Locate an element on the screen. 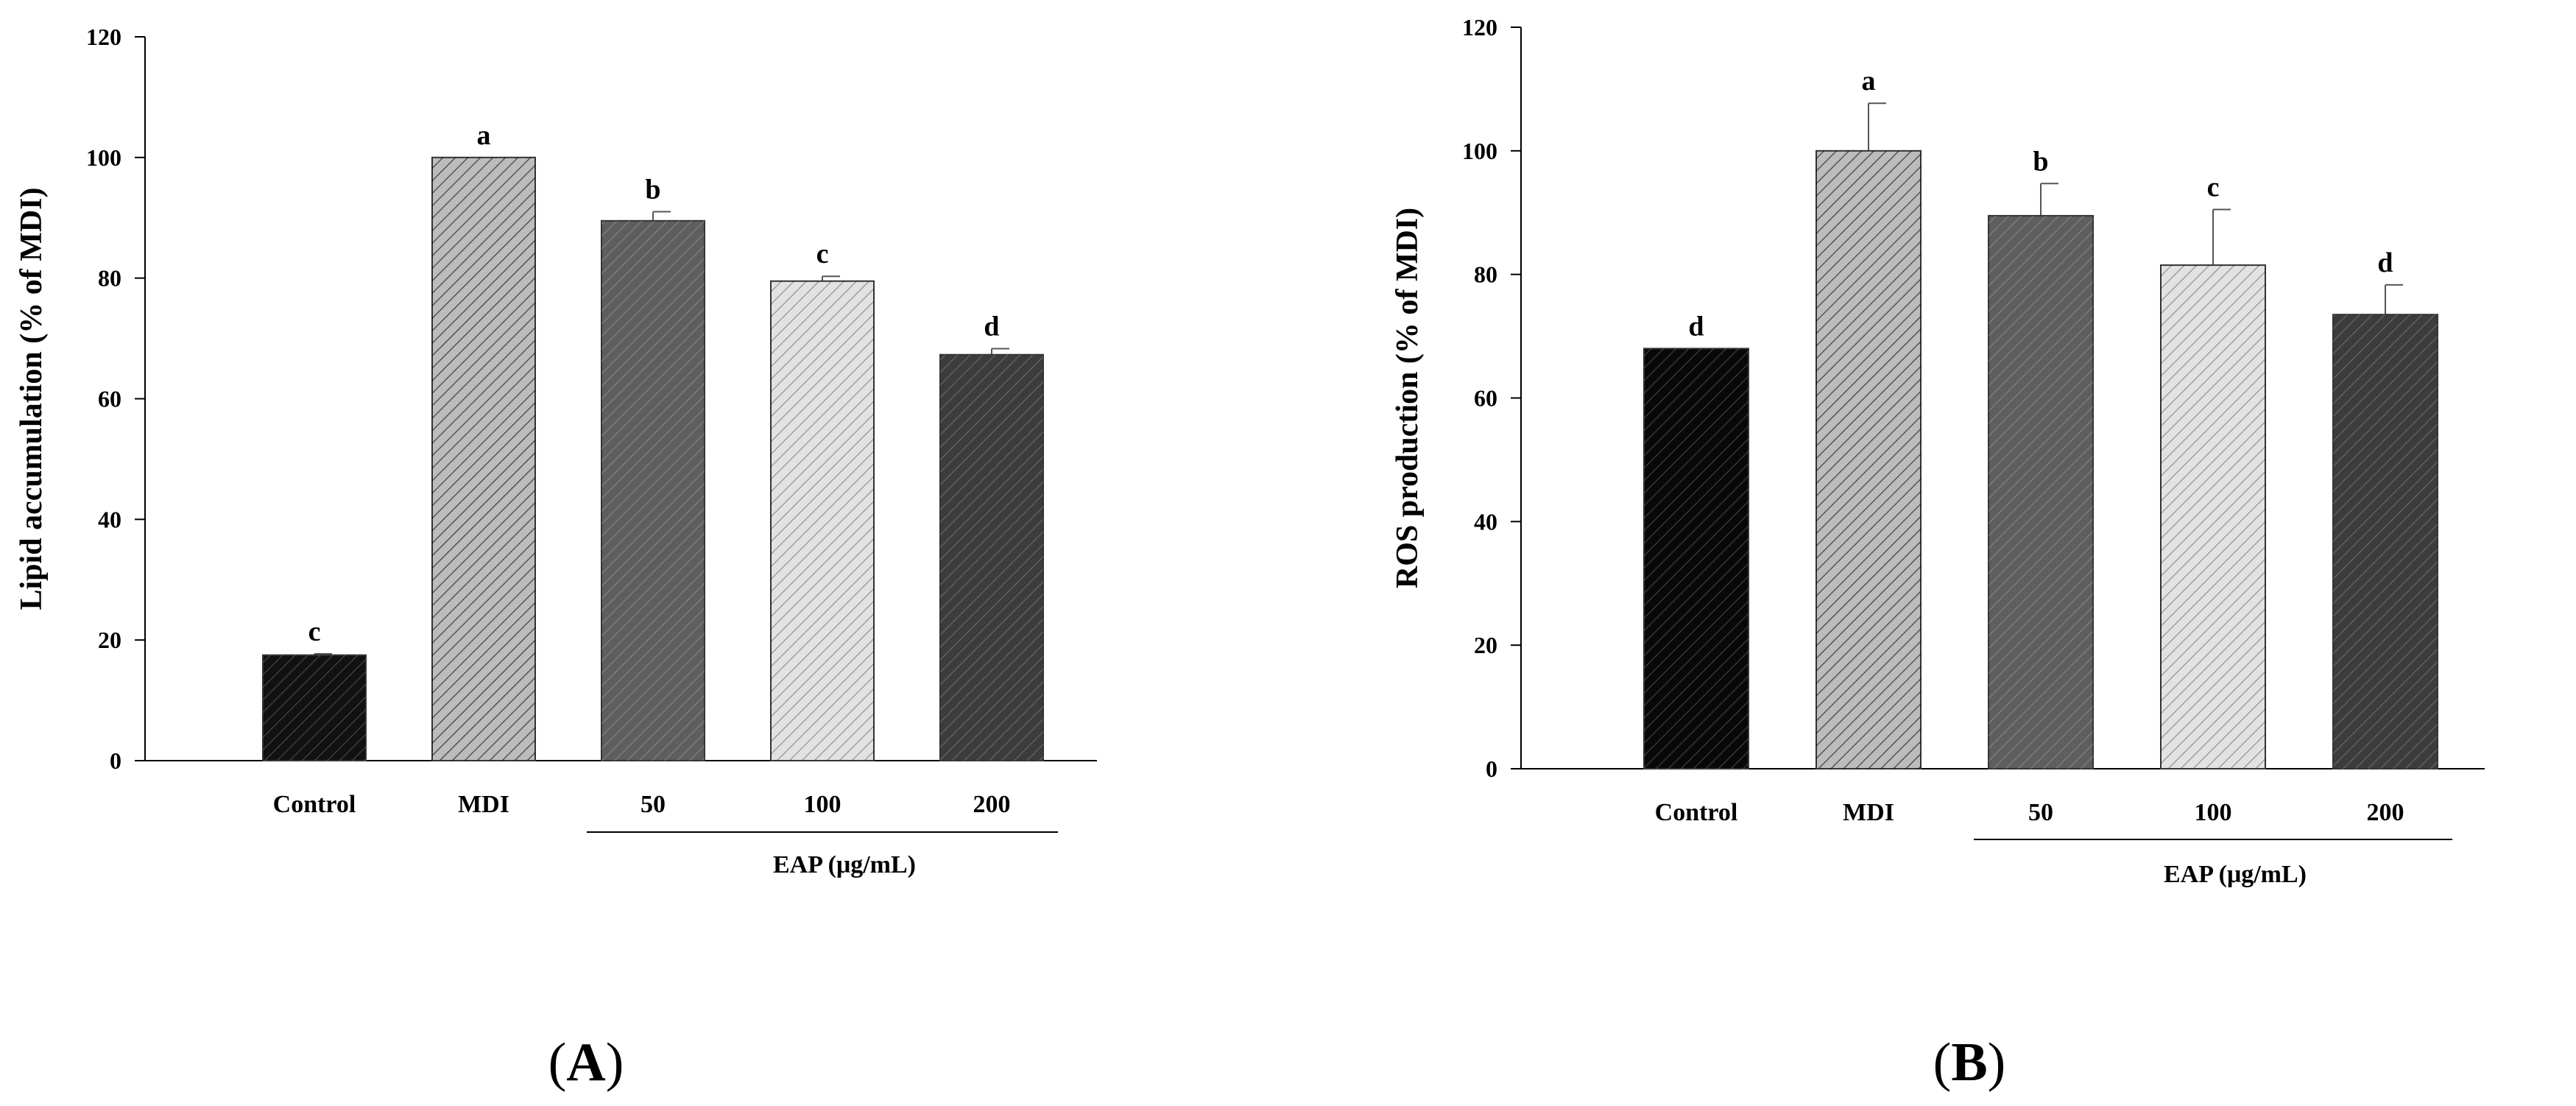 Image resolution: width=2576 pixels, height=1106 pixels. chart-a-x-tick-label-mdi: MDI is located at coordinates (483, 804).